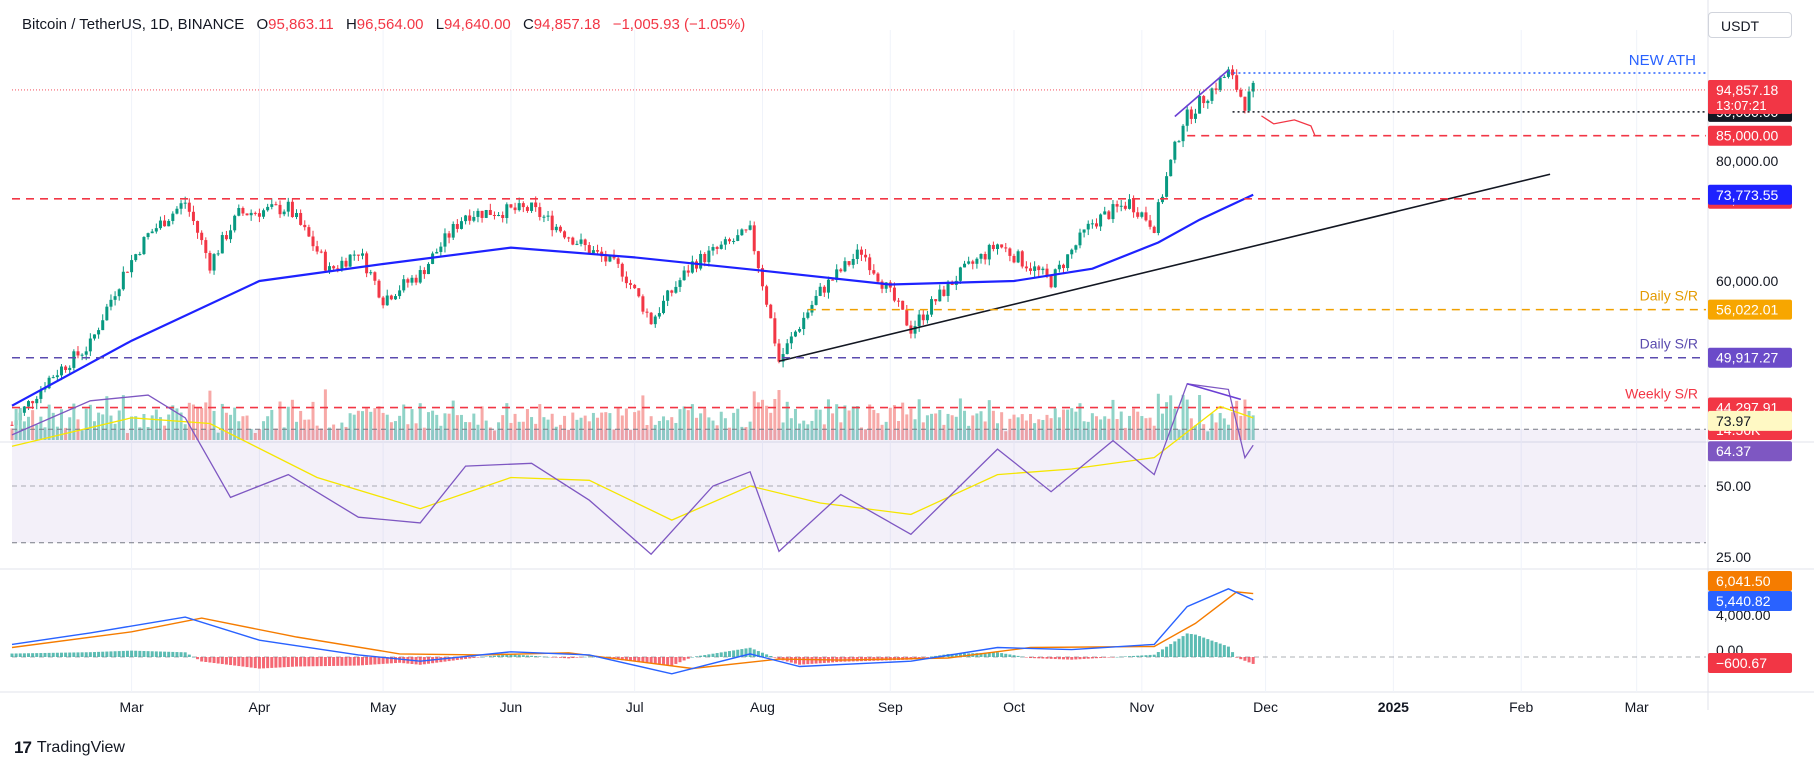  Describe the element at coordinates (69, 748) in the screenshot. I see `tradingview-branding: 17 TradingView` at that location.